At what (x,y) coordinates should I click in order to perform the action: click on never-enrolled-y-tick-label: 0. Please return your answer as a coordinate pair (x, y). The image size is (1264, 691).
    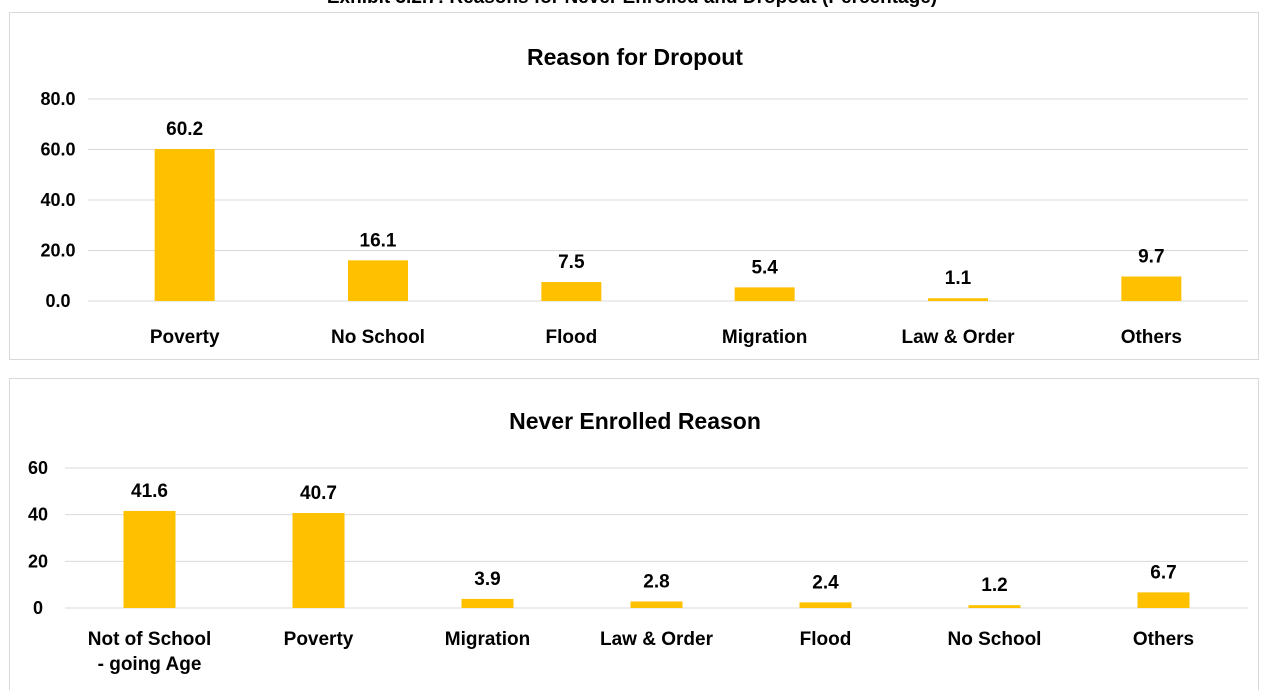
    Looking at the image, I should click on (38, 608).